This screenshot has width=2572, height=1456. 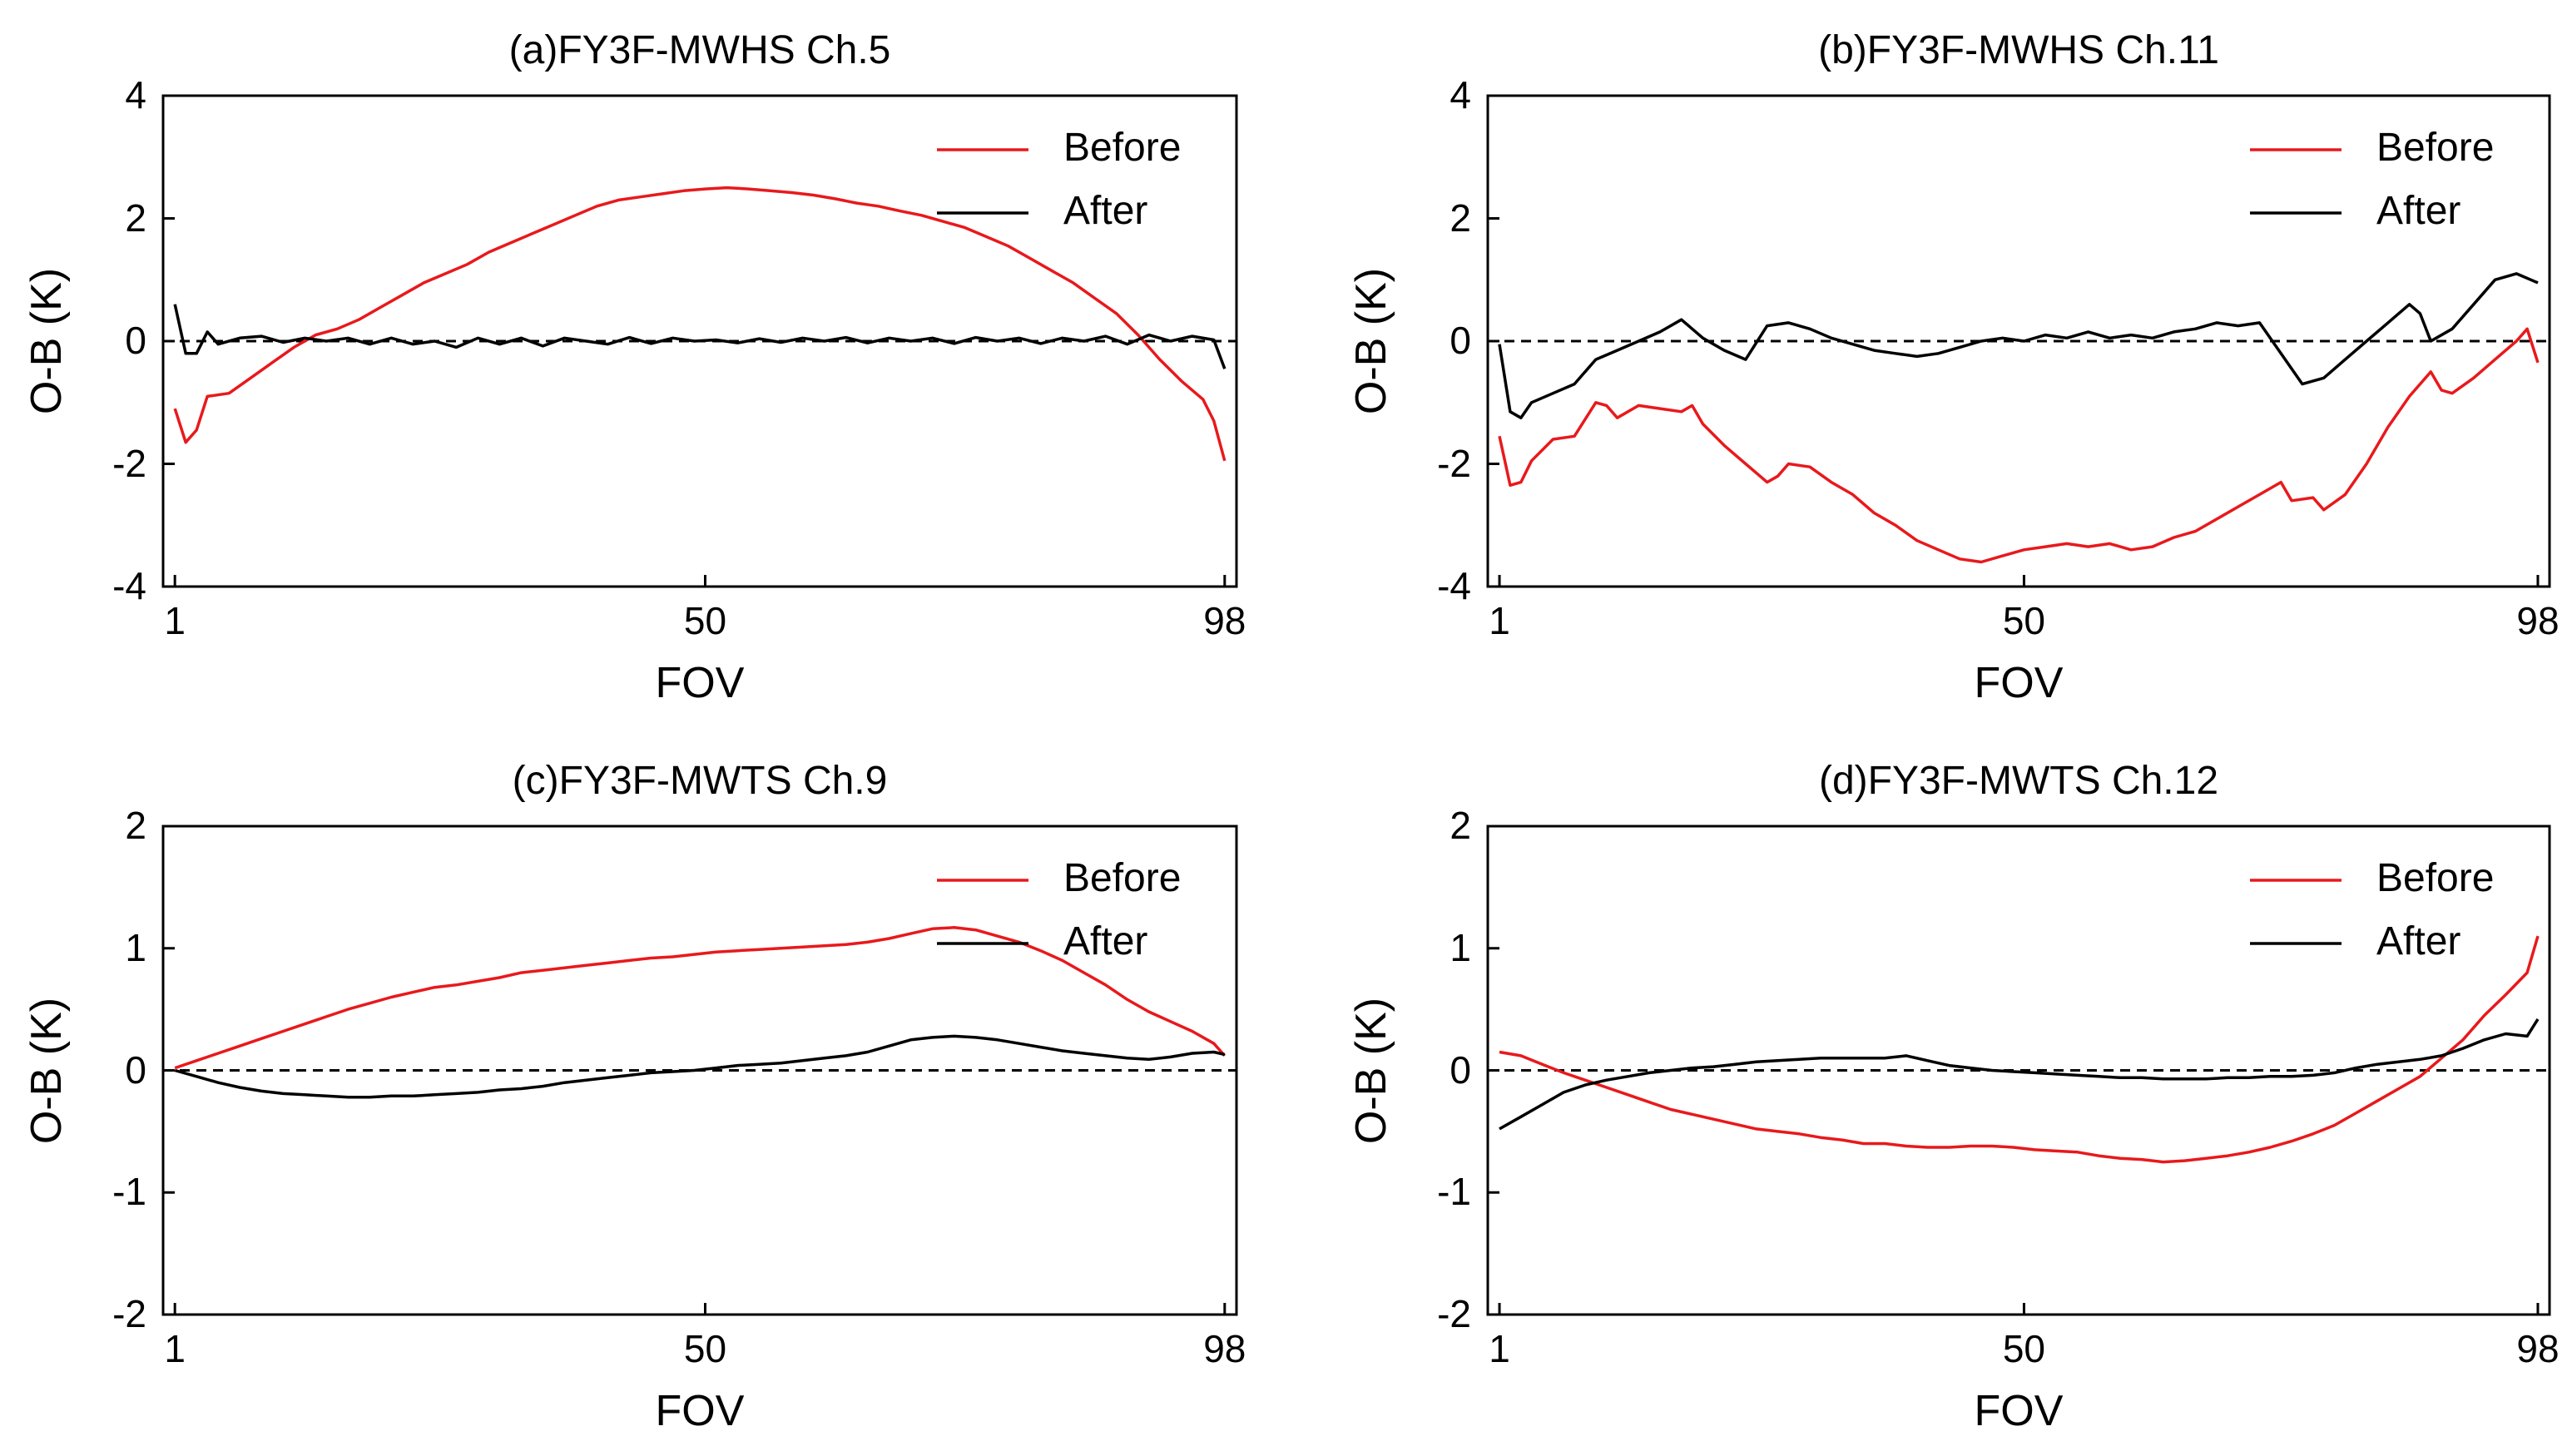 What do you see at coordinates (700, 781) in the screenshot?
I see `panel-c-title: (c)FY3F-MWTS Ch.9` at bounding box center [700, 781].